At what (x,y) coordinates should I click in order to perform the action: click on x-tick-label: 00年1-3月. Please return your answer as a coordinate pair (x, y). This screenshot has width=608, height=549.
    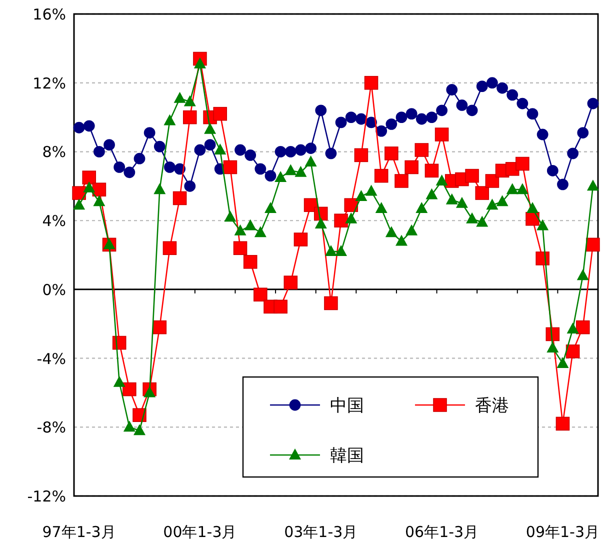
    Looking at the image, I should click on (200, 532).